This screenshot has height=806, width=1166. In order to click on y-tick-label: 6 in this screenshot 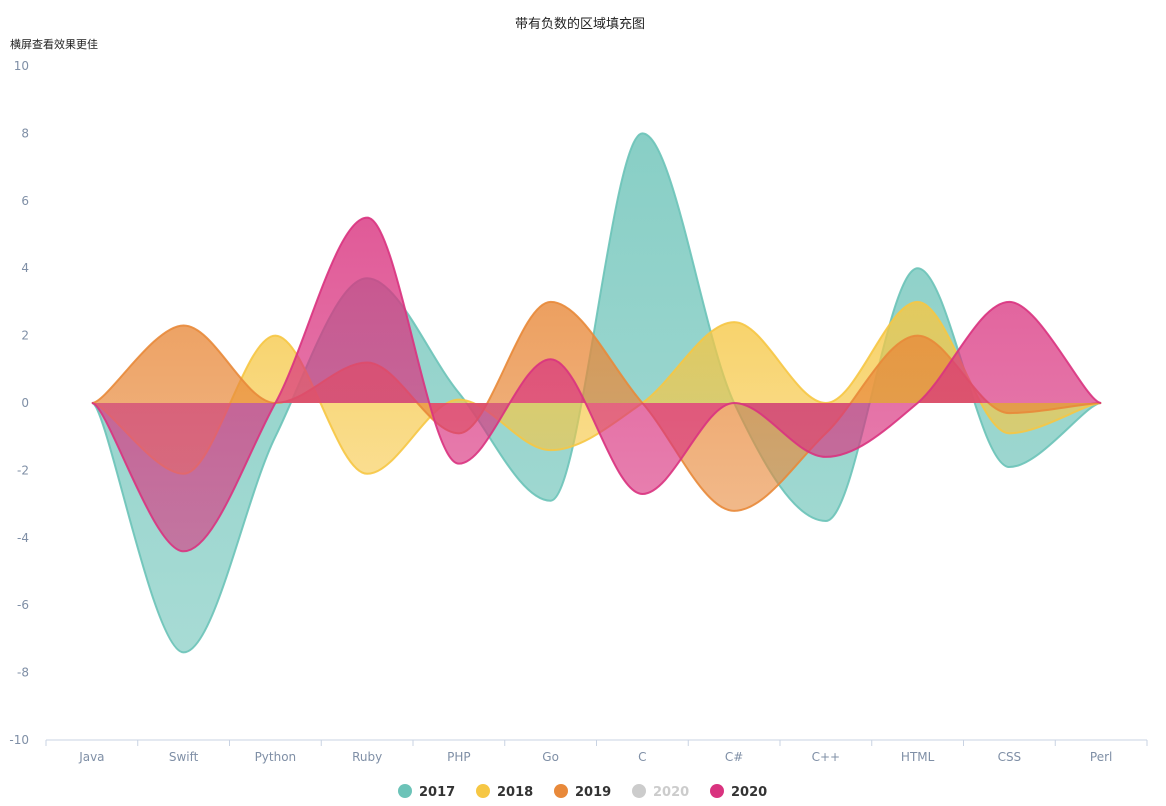, I will do `click(25, 201)`.